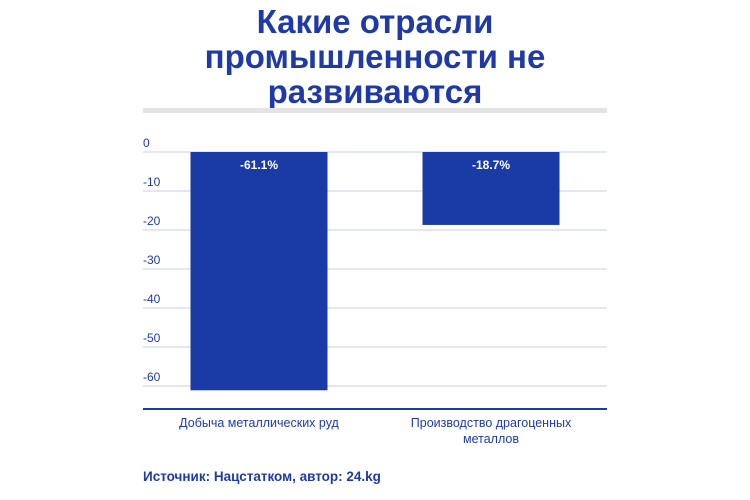  Describe the element at coordinates (152, 182) in the screenshot. I see `y-tick-label: -10` at that location.